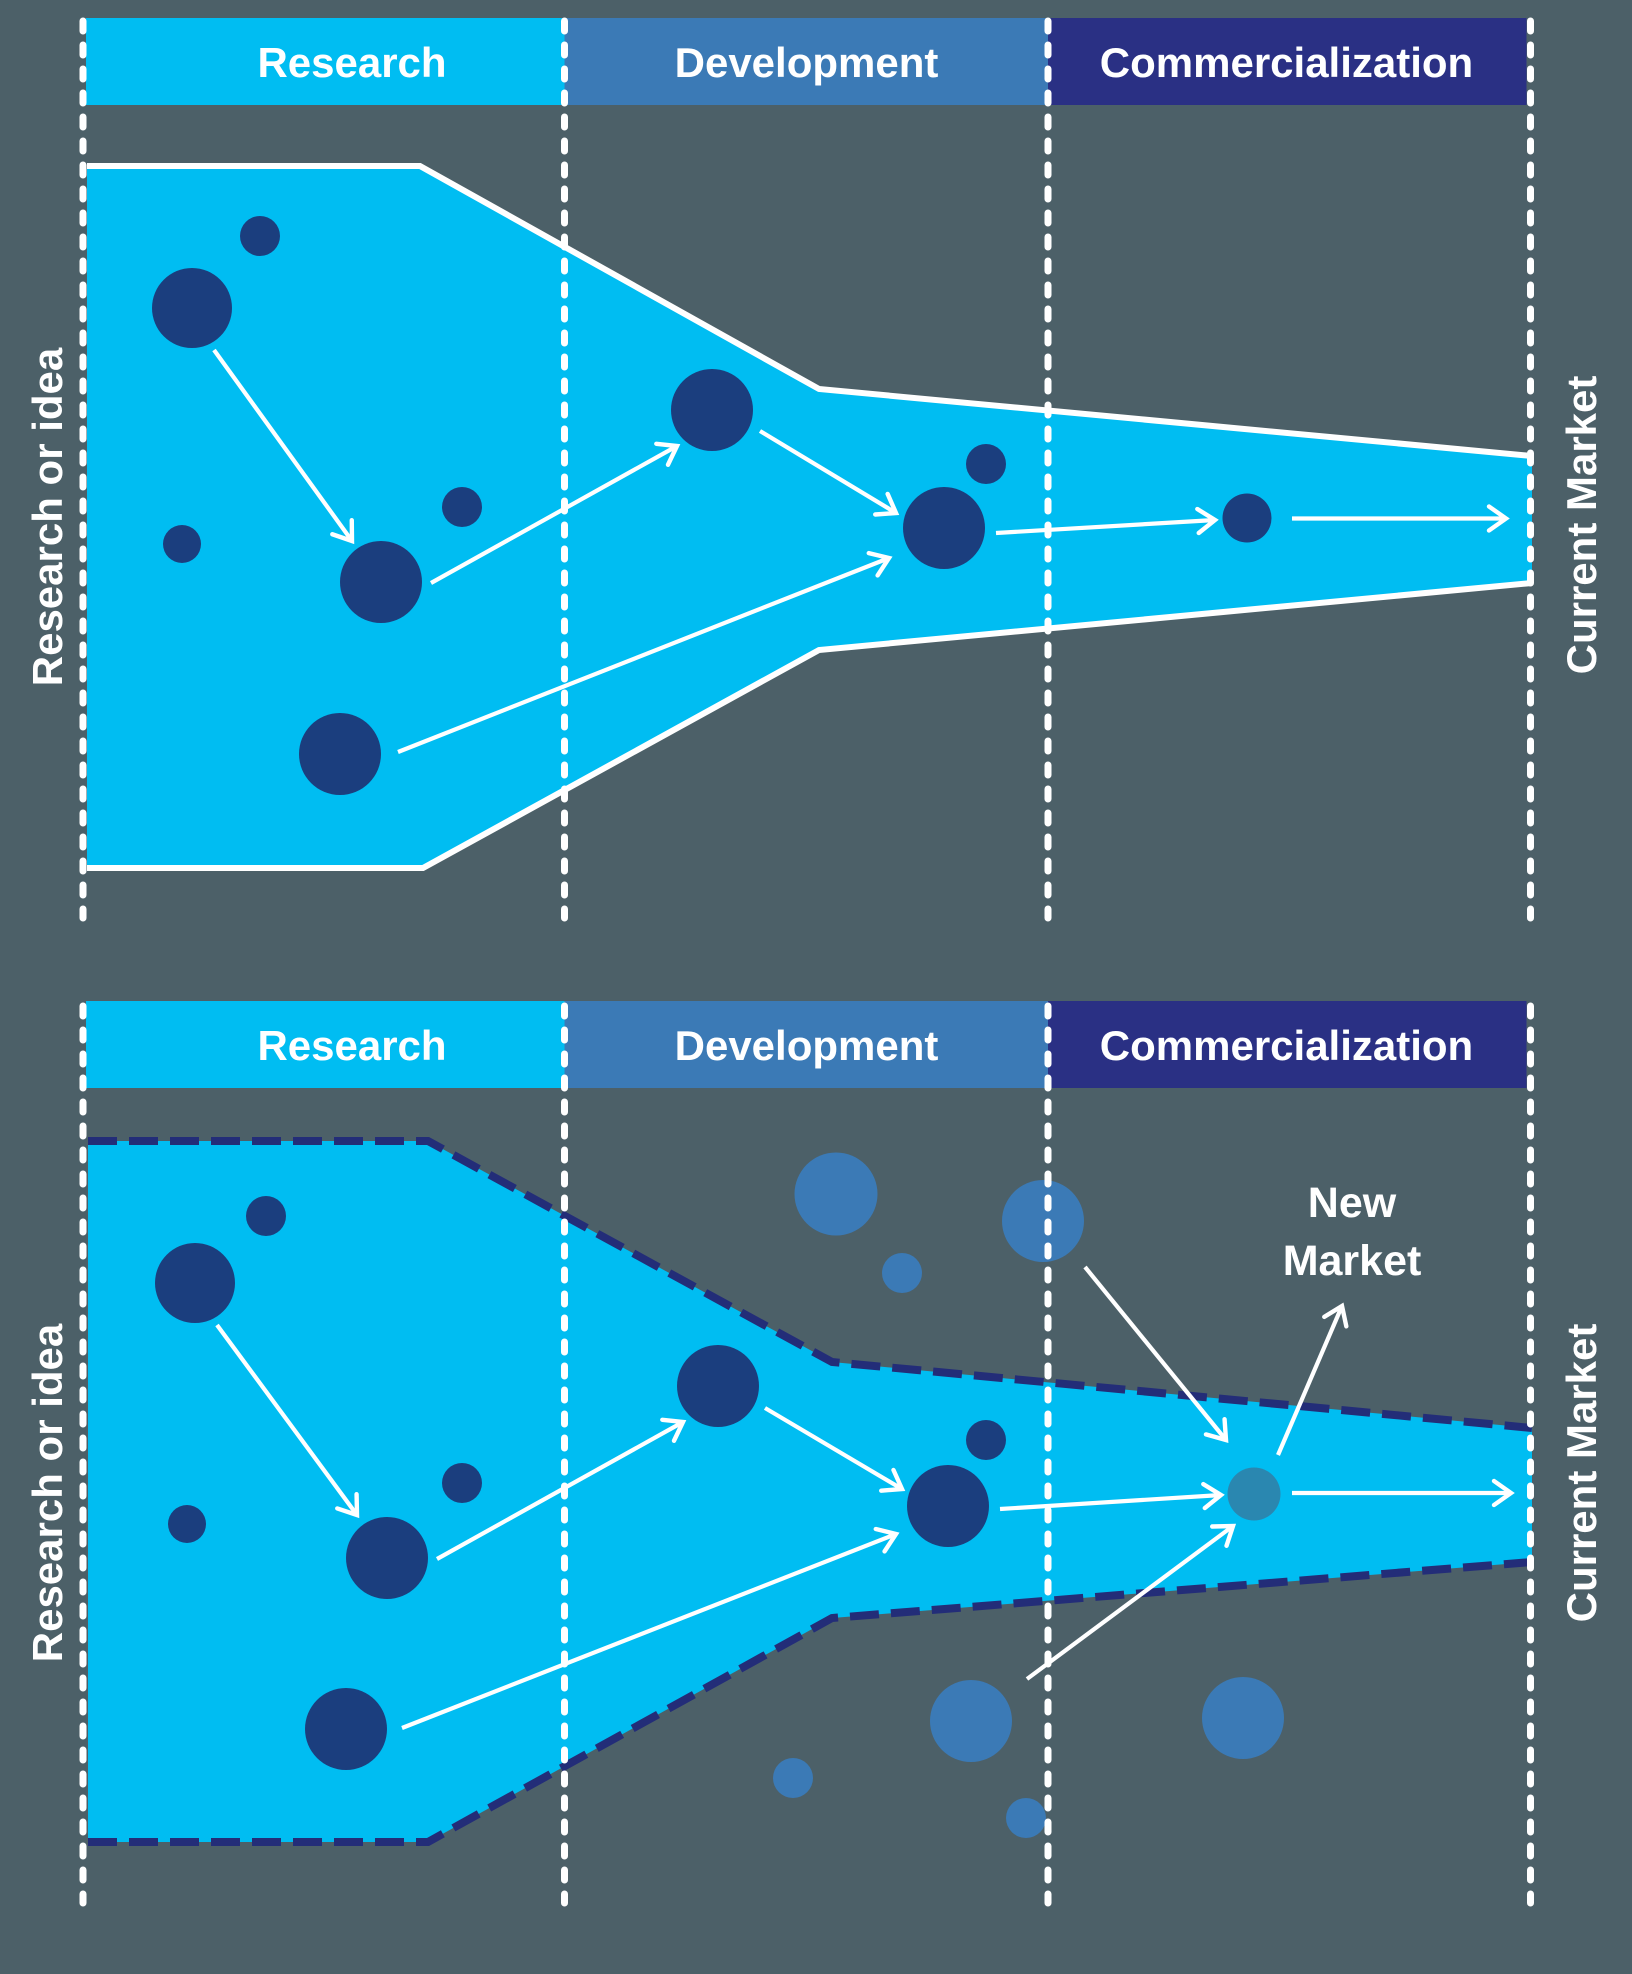 The image size is (1632, 1974). Describe the element at coordinates (1352, 1261) in the screenshot. I see `svg-text: Market` at that location.